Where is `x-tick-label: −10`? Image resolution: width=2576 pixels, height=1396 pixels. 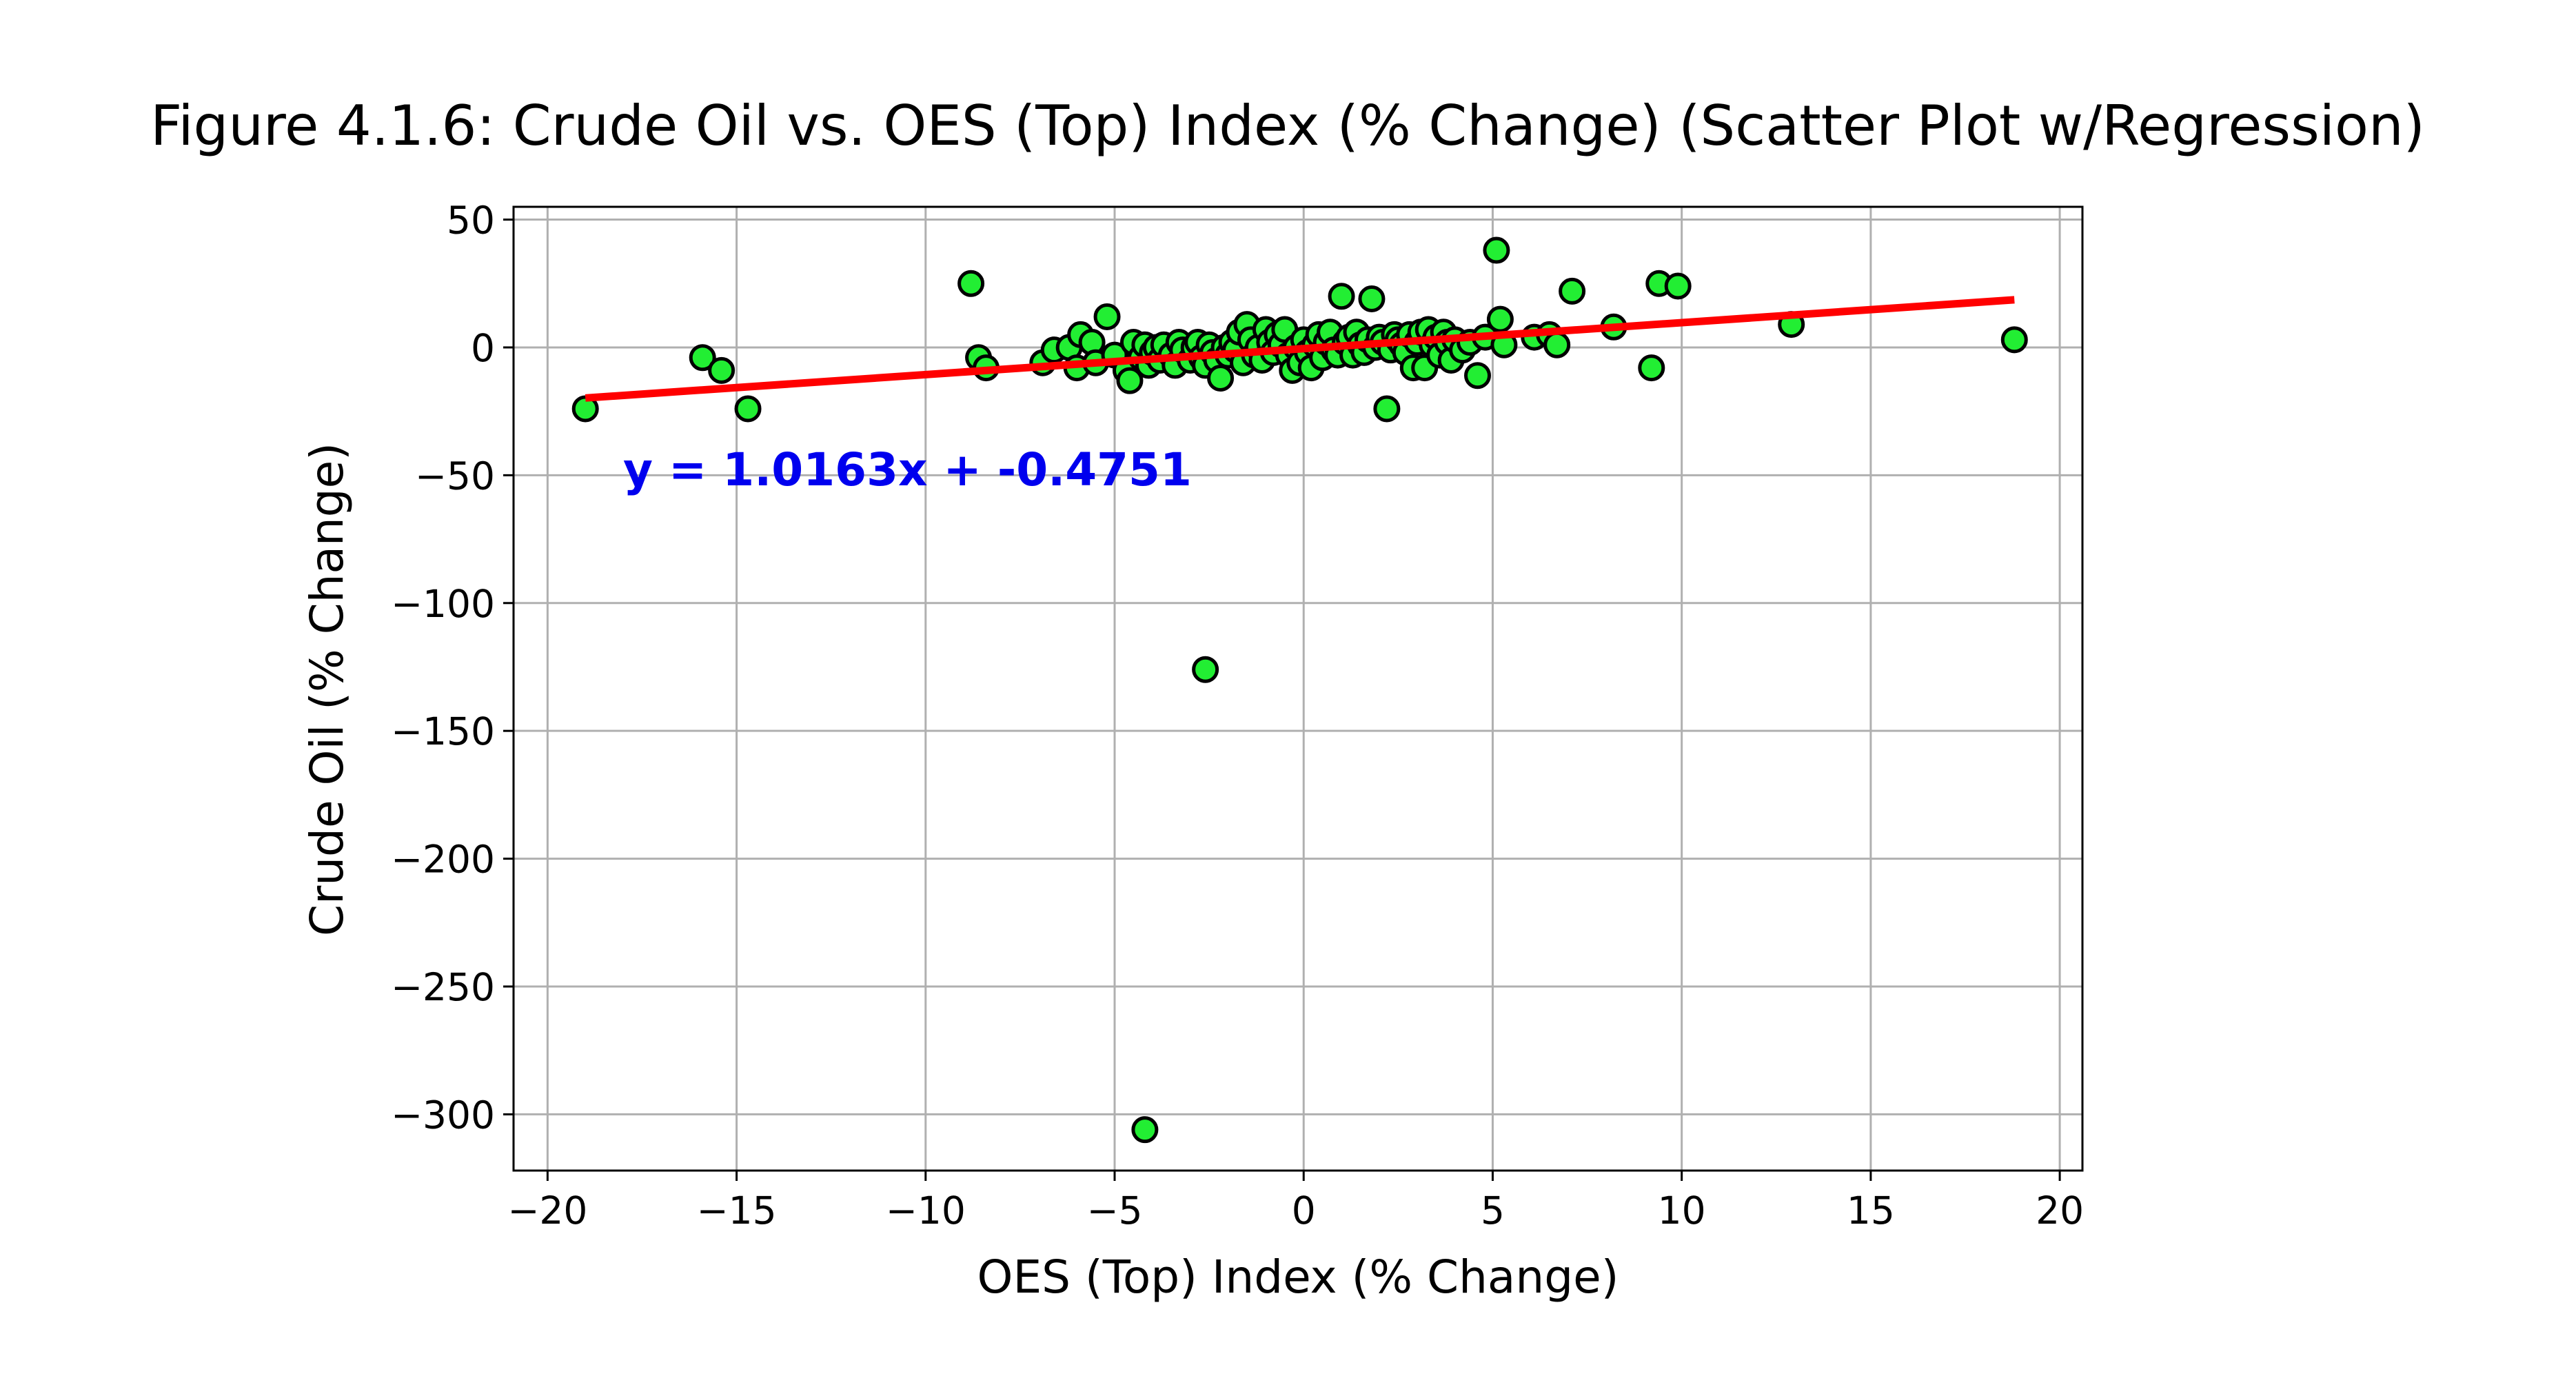 x-tick-label: −10 is located at coordinates (926, 1210).